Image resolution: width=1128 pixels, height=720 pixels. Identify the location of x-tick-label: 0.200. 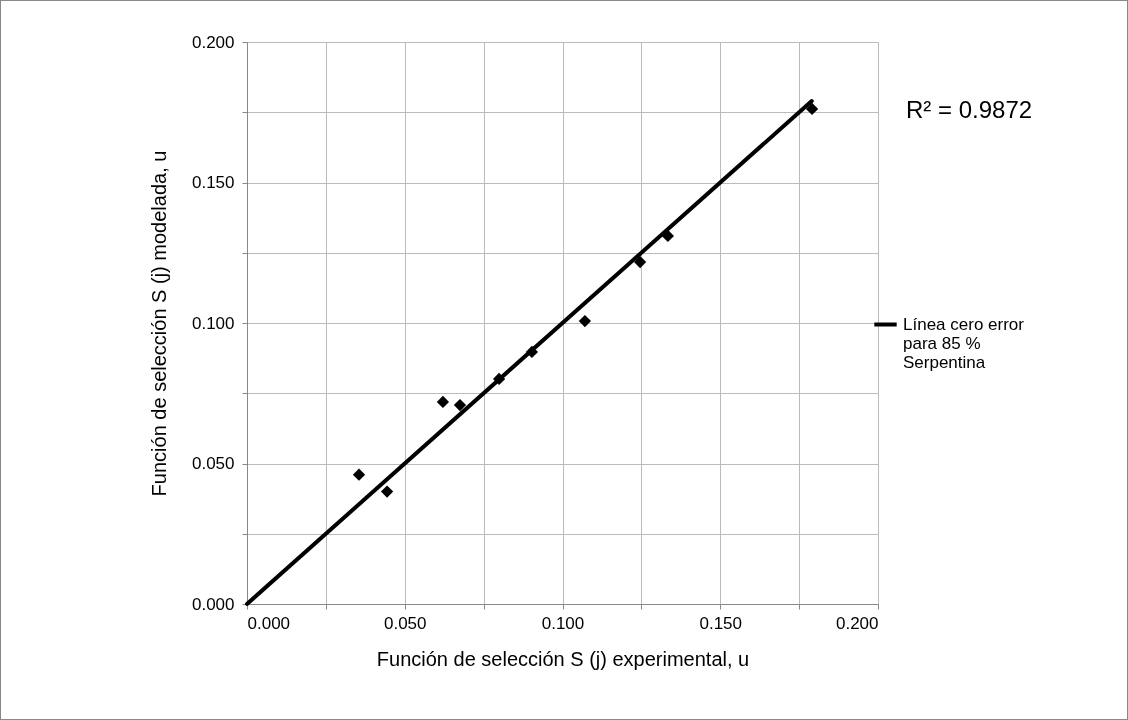
(857, 623).